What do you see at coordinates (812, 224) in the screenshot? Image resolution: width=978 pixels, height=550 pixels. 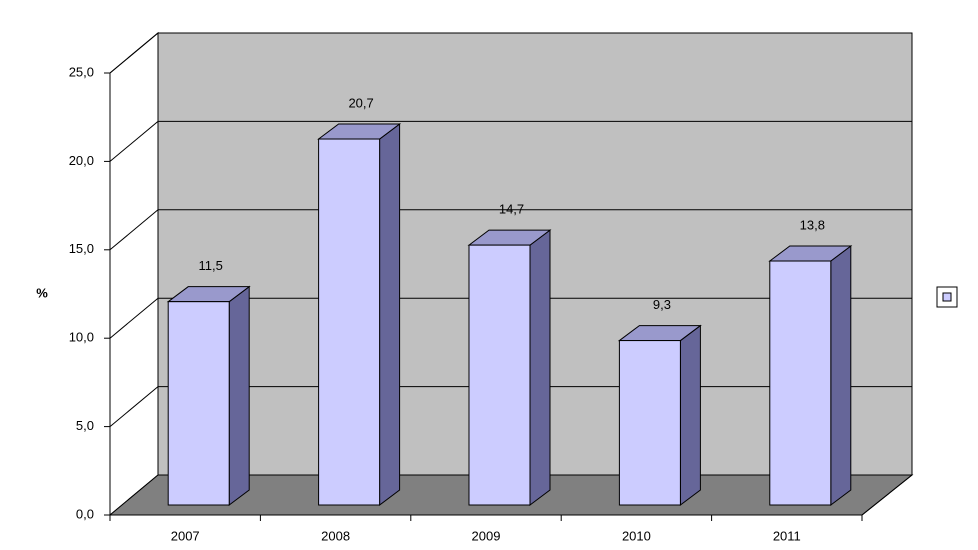 I see `value-label: 13,8` at bounding box center [812, 224].